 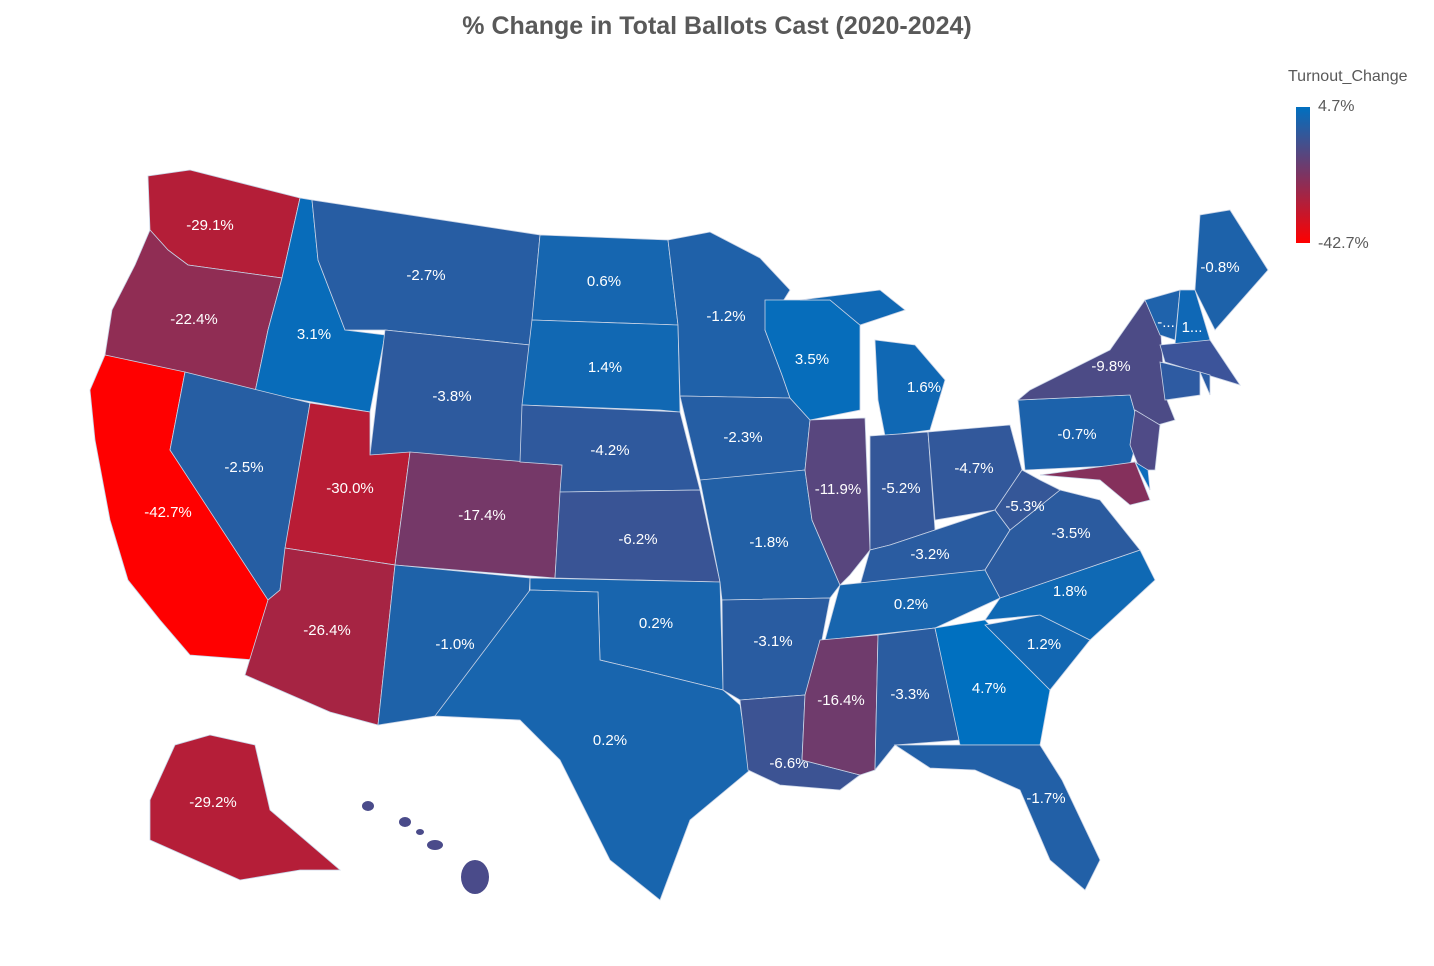 I want to click on state-label-mi: 1.6%, so click(x=924, y=387).